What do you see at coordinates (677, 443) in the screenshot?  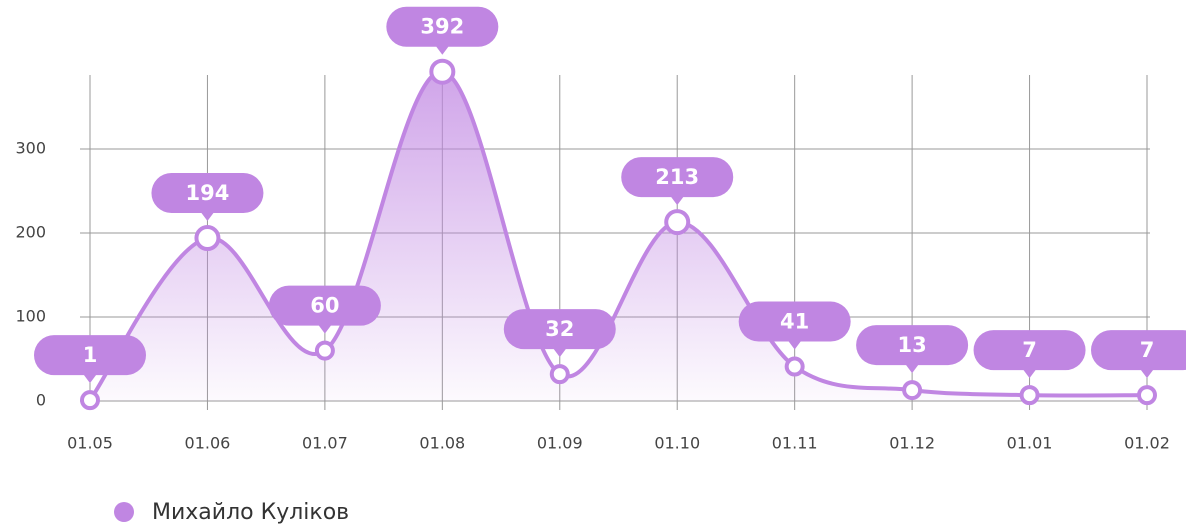 I see `x-tick-label: 01.10` at bounding box center [677, 443].